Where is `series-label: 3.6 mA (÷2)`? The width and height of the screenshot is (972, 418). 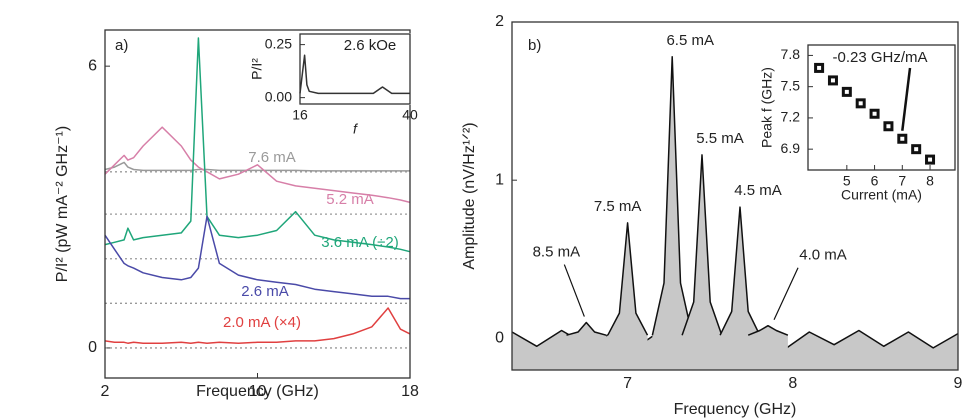
series-label: 3.6 mA (÷2) is located at coordinates (359, 242).